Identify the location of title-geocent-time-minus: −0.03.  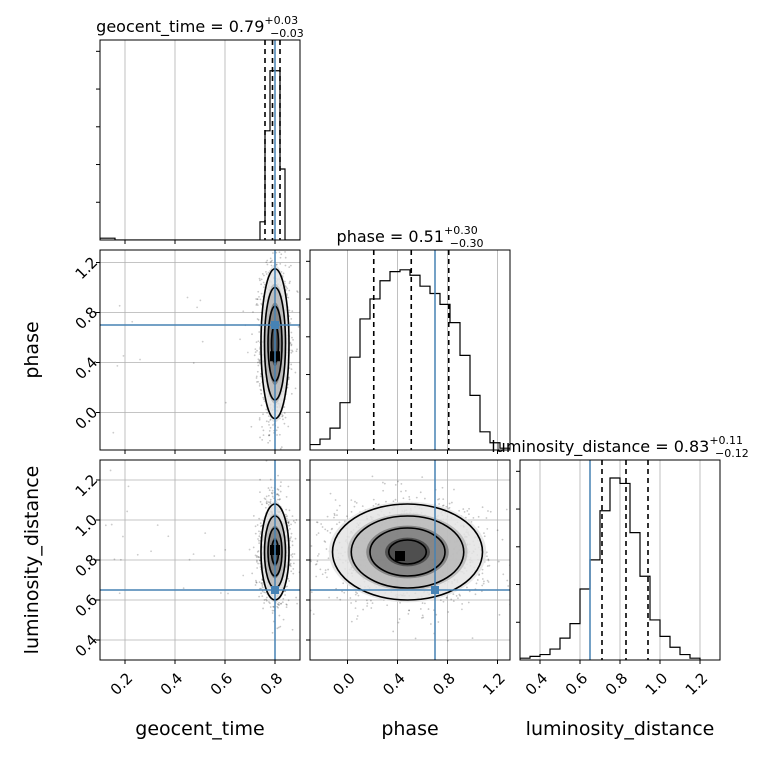
(287, 33).